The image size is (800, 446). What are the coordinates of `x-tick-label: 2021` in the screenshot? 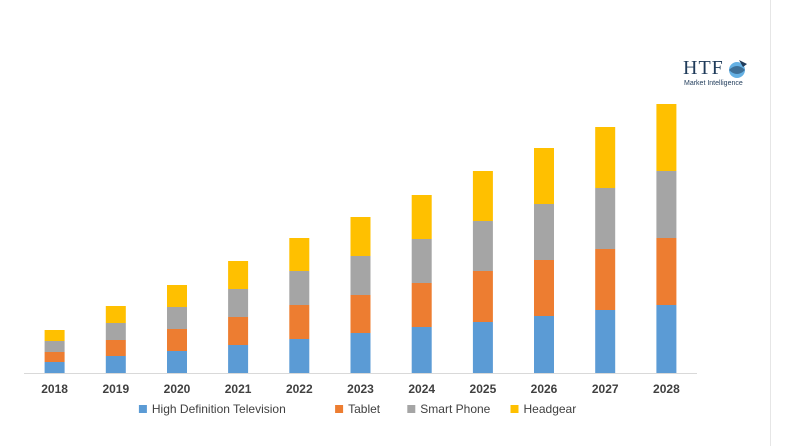 It's located at (238, 389).